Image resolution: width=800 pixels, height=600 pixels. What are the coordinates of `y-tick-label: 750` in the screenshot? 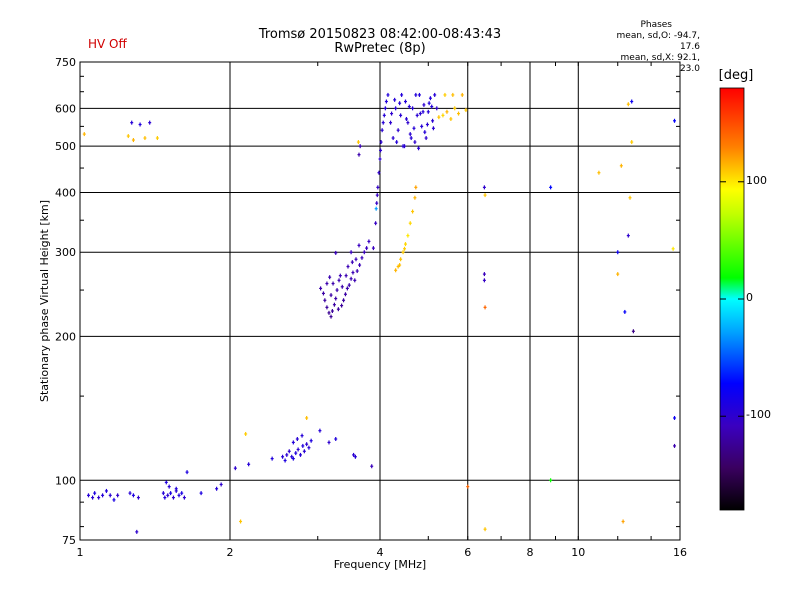 It's located at (65, 62).